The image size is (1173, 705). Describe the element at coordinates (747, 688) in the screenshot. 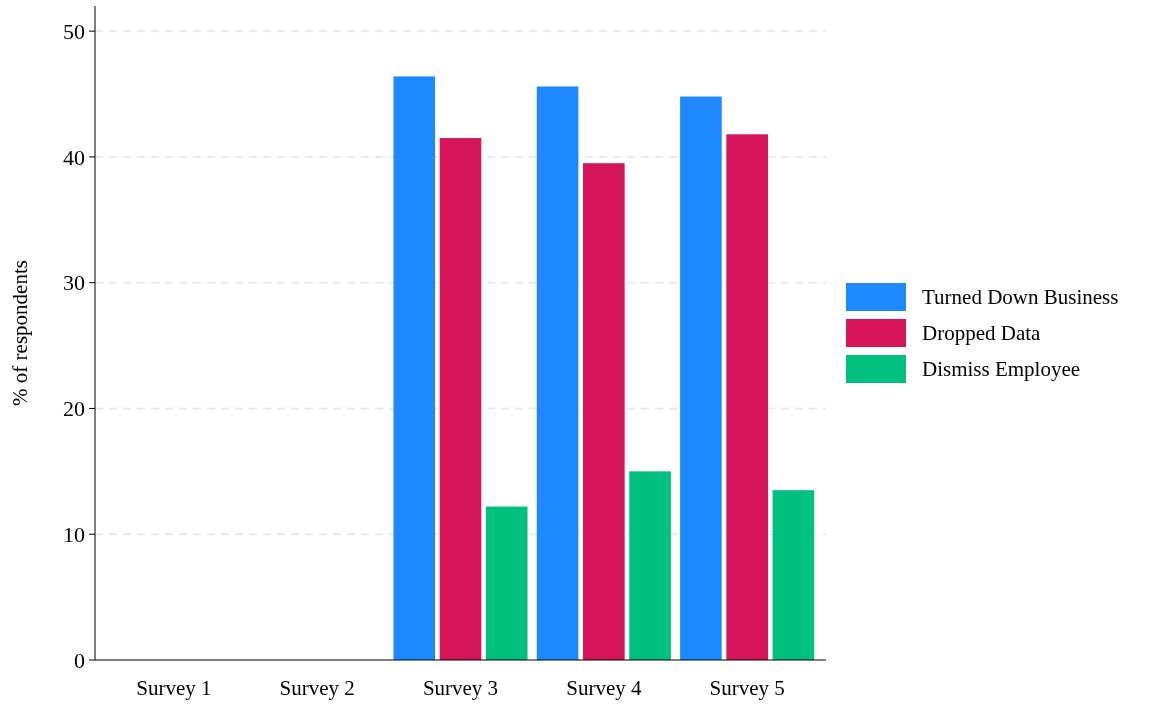

I see `x-tick-label: Survey 5` at that location.